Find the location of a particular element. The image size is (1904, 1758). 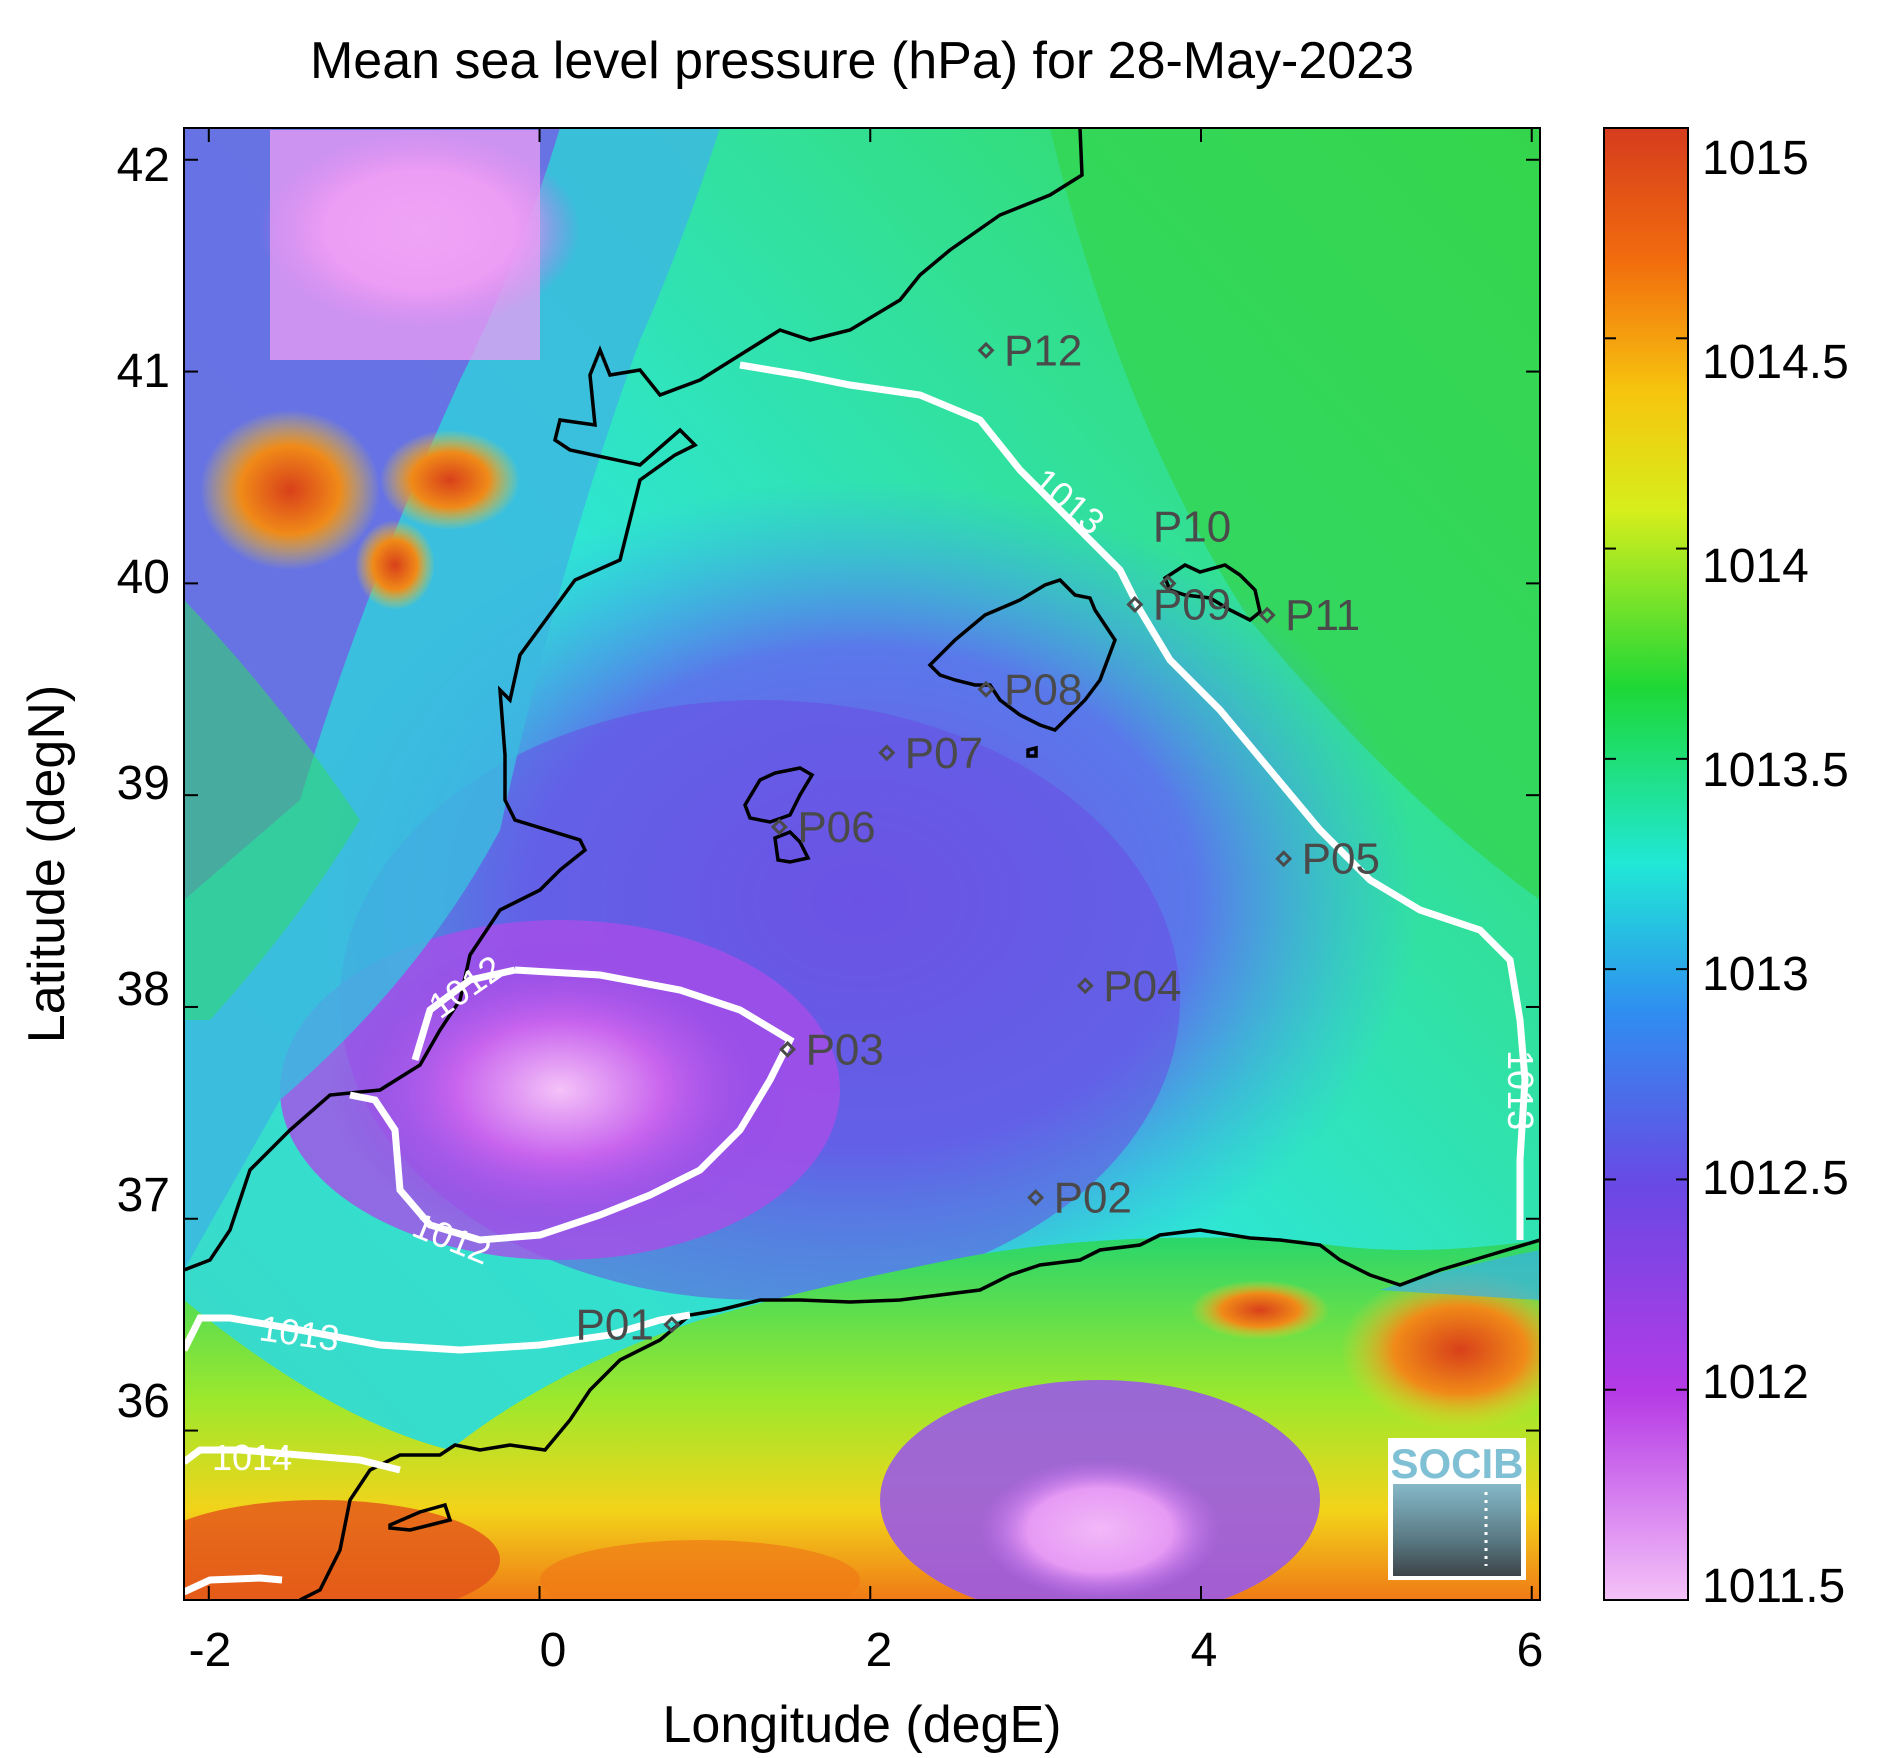

x-tick-label: 2 is located at coordinates (879, 1650).